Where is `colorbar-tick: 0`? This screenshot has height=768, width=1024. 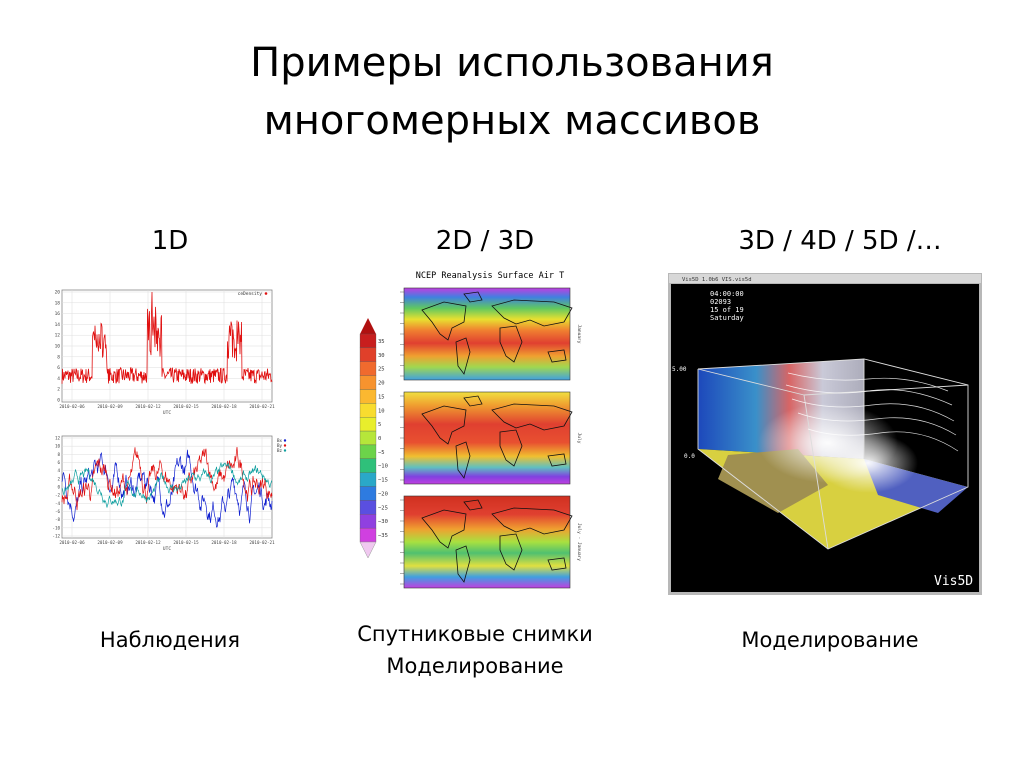 colorbar-tick: 0 is located at coordinates (379, 439).